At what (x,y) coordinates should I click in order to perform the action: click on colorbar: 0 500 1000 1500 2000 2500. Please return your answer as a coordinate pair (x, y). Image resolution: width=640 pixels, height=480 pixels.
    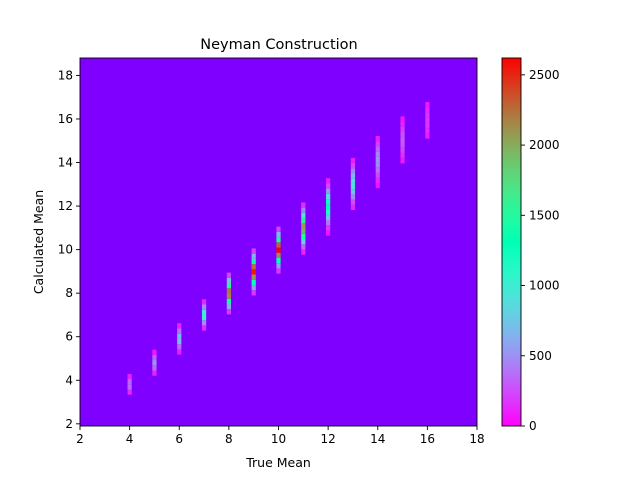
    Looking at the image, I should click on (530, 245).